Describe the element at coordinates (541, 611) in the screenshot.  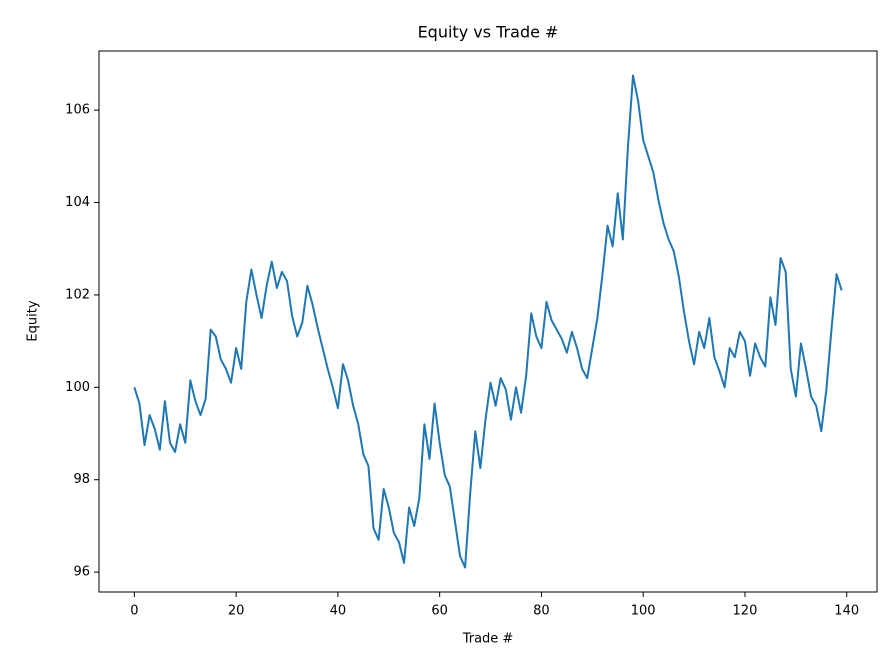
I see `x-tick-label: 80` at that location.